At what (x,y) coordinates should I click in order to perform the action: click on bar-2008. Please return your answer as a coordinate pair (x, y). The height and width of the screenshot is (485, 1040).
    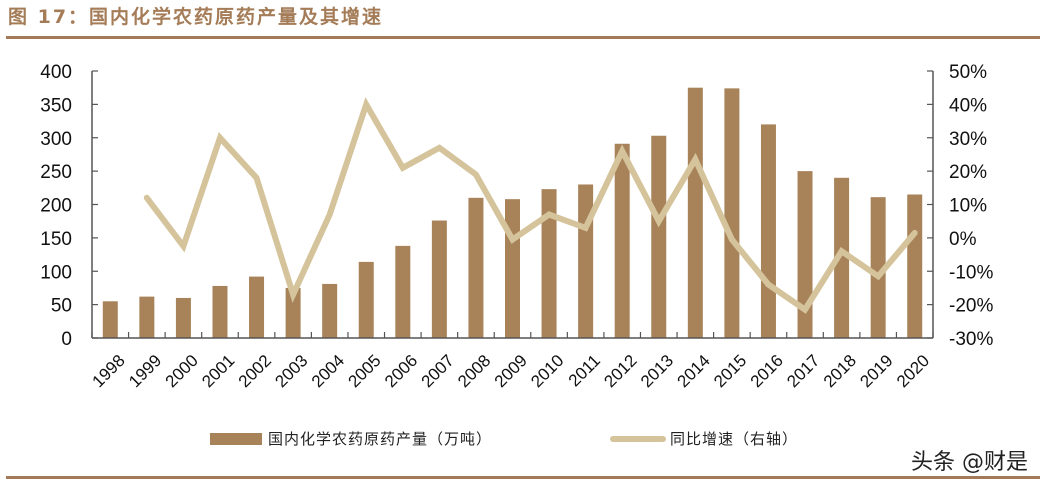
    Looking at the image, I should click on (476, 267).